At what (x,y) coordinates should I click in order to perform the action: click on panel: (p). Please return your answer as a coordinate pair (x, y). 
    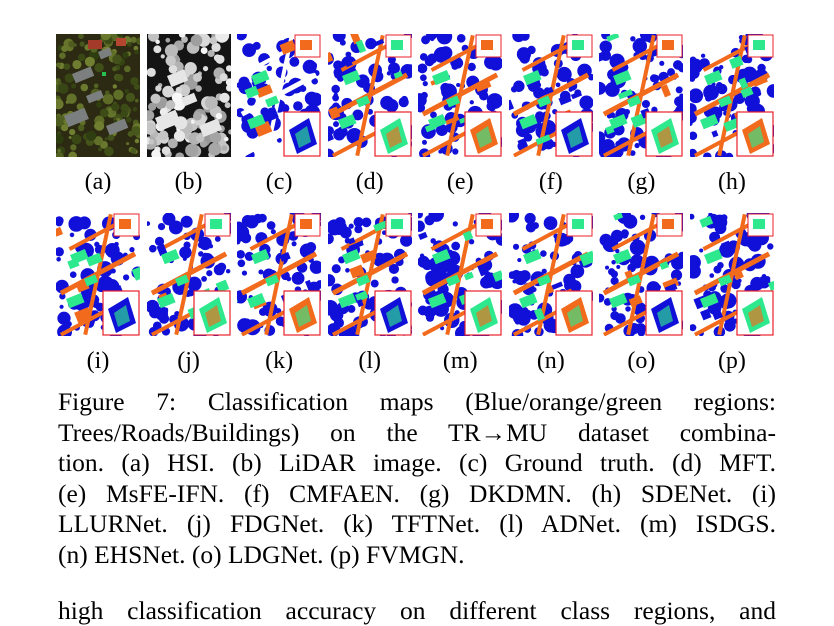
    Looking at the image, I should click on (732, 294).